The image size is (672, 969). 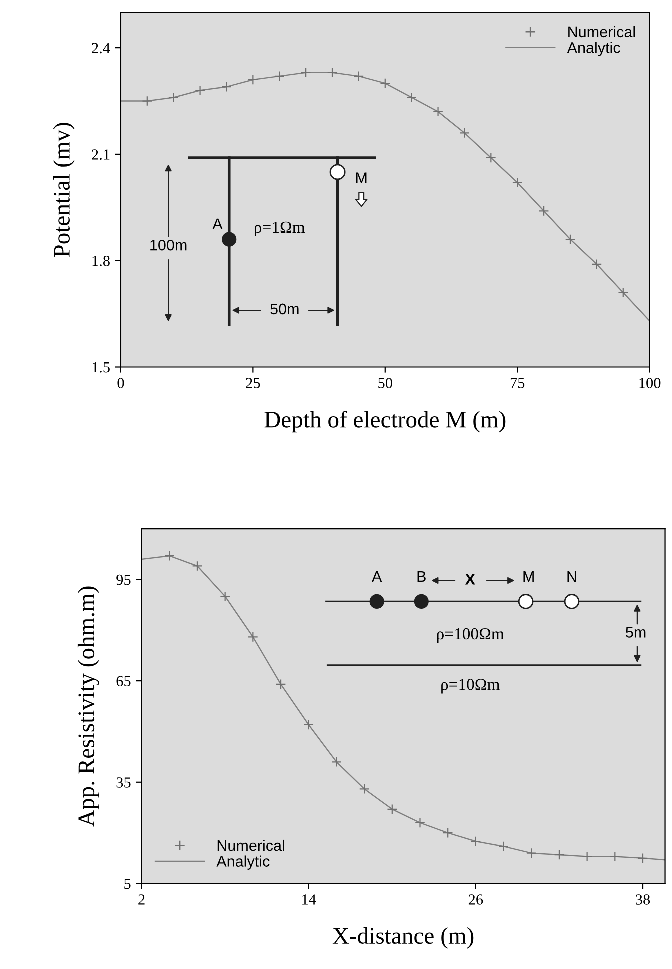 I want to click on y-tick-label: 2.4, so click(x=101, y=48).